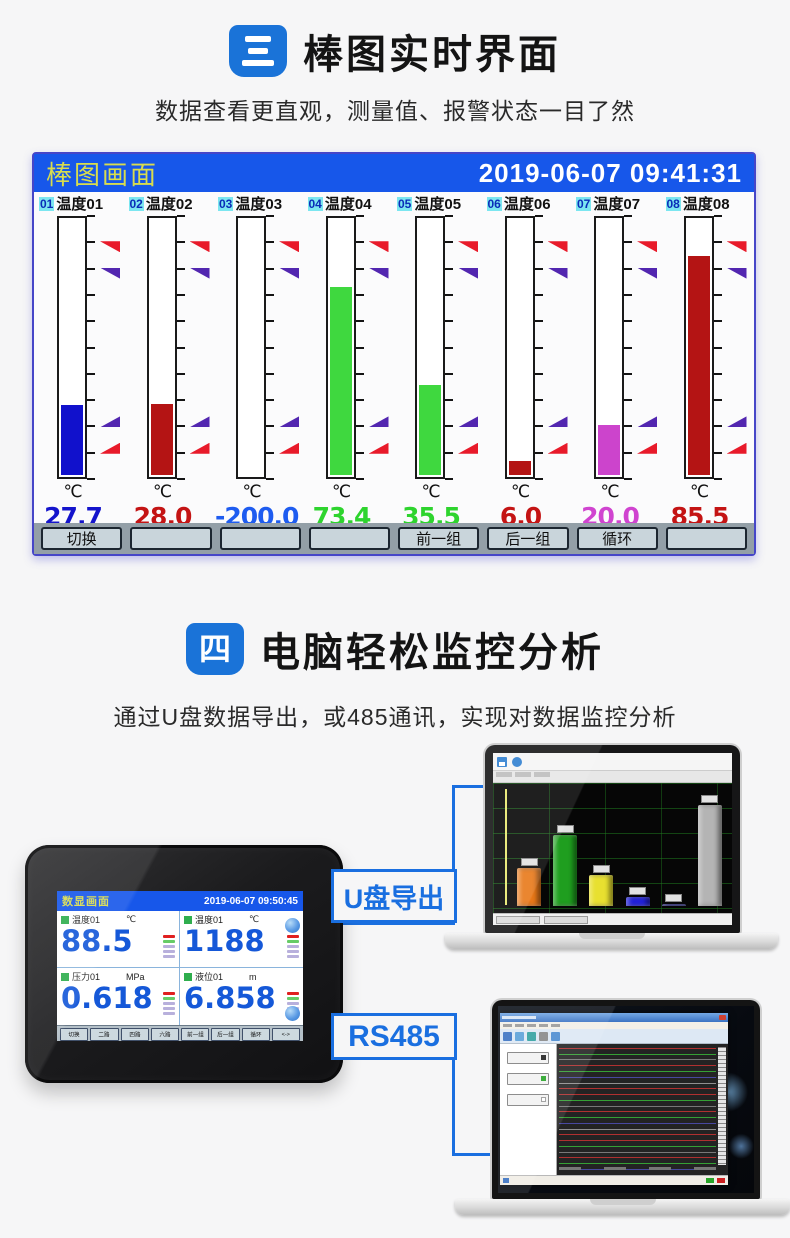 Image resolution: width=790 pixels, height=1238 pixels. What do you see at coordinates (543, 1036) in the screenshot?
I see `toolbar-icon` at bounding box center [543, 1036].